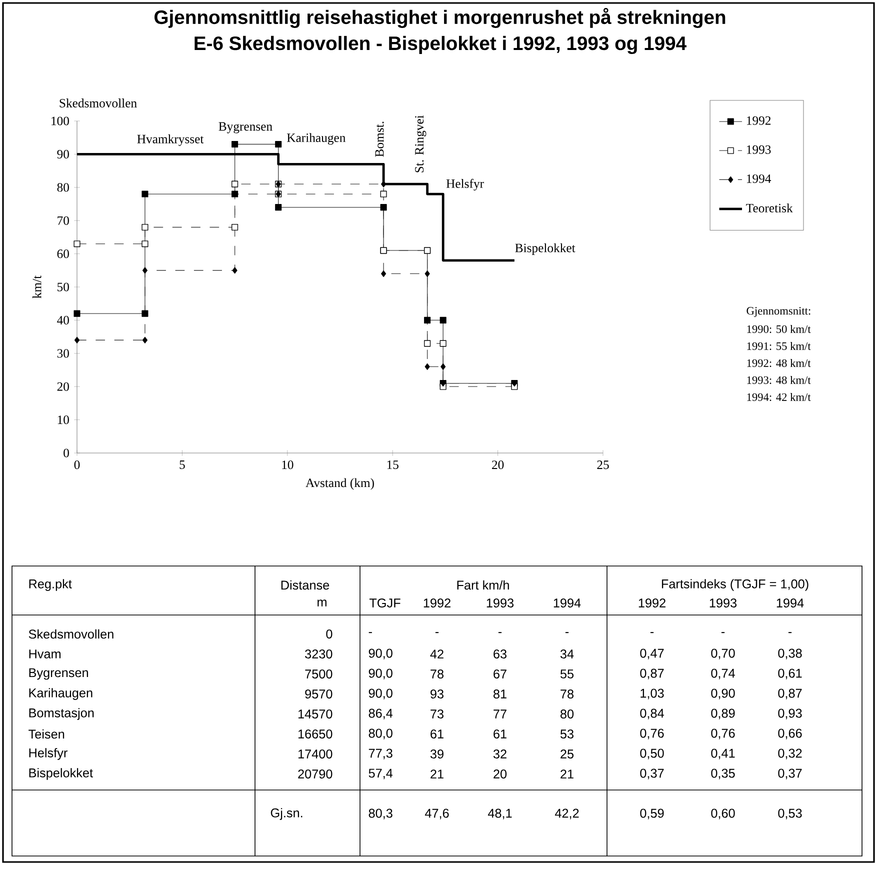  What do you see at coordinates (322, 603) in the screenshot?
I see `text: m` at bounding box center [322, 603].